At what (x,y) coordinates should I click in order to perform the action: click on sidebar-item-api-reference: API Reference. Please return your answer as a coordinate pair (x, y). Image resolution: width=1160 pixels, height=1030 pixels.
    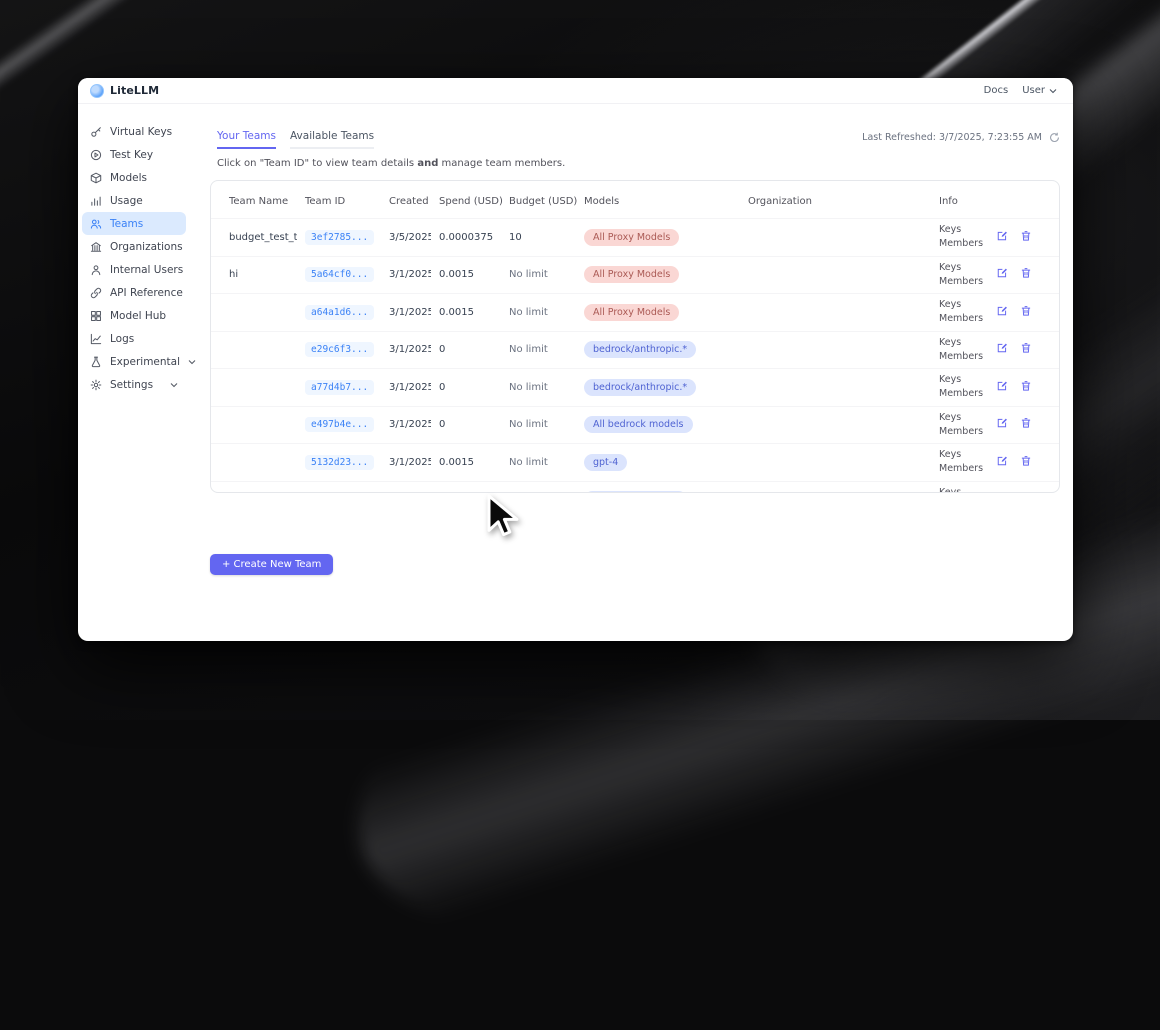
    Looking at the image, I should click on (134, 292).